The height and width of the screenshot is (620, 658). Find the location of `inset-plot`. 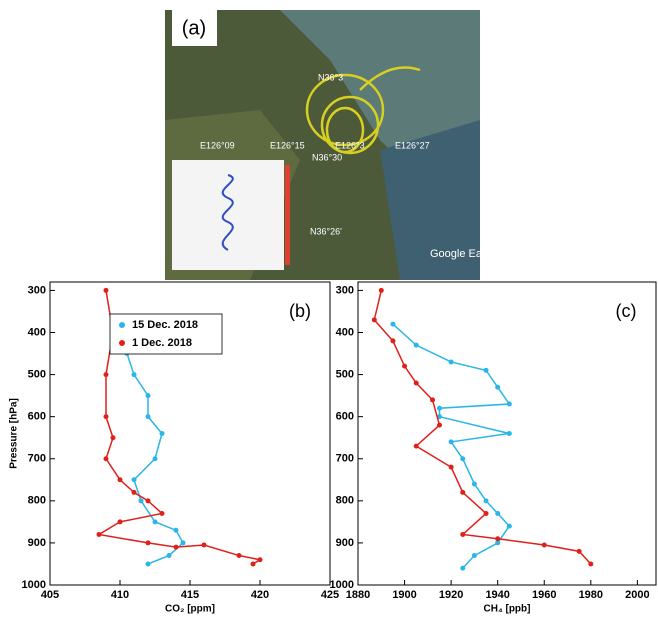

inset-plot is located at coordinates (228, 215).